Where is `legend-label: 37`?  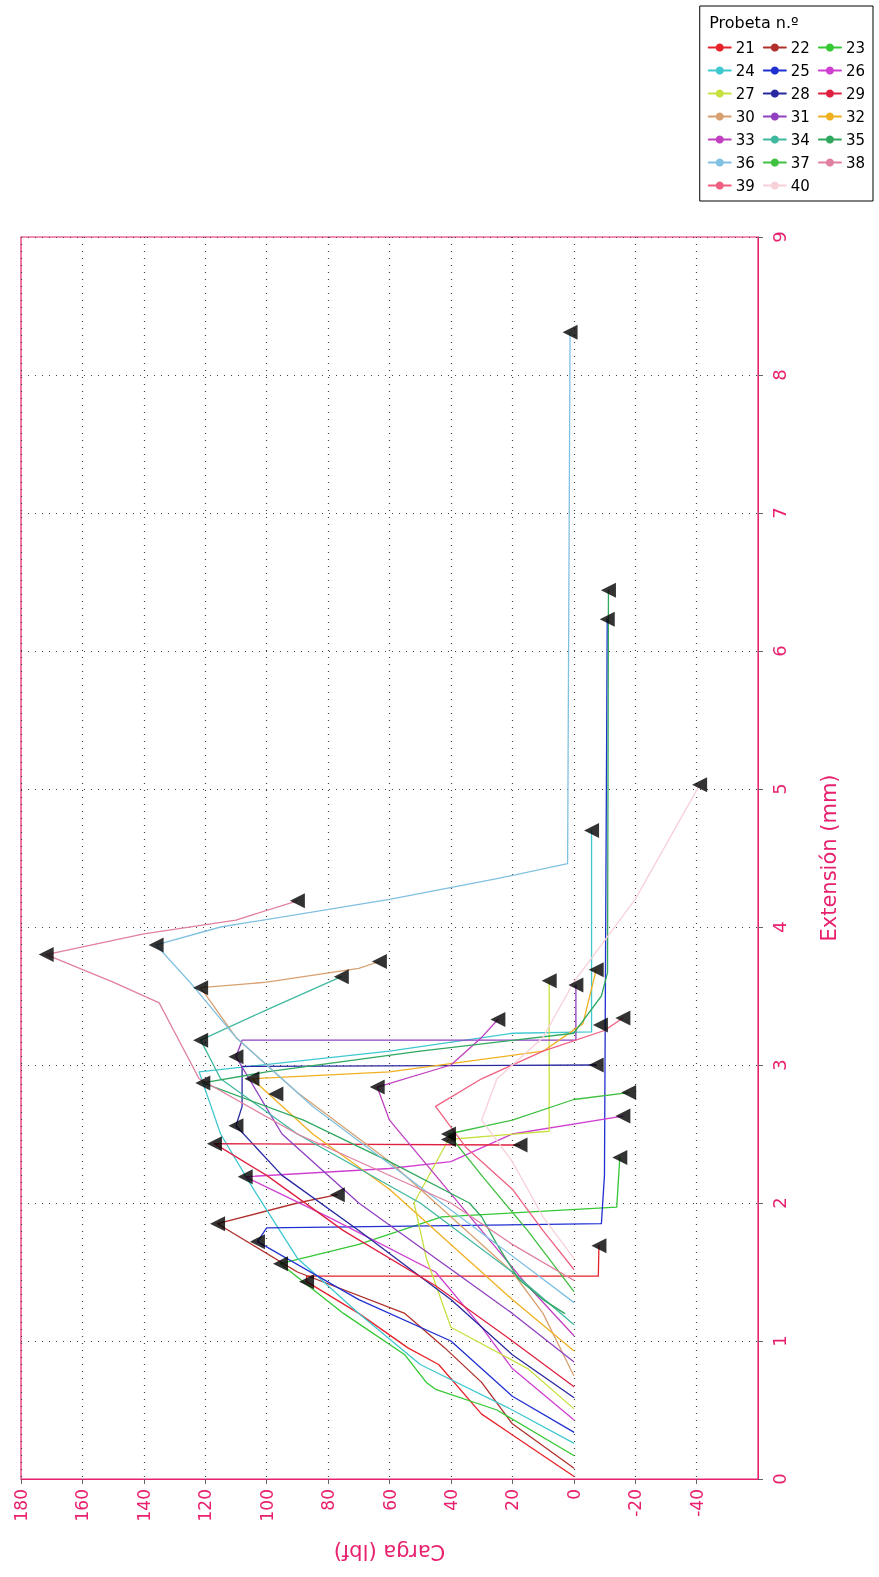 legend-label: 37 is located at coordinates (800, 162).